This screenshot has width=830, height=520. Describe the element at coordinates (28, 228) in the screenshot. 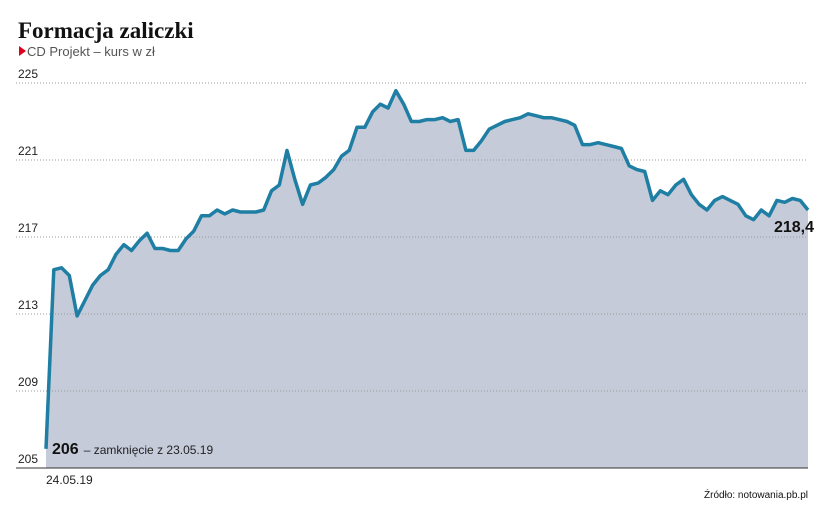

I see `y-tick-label: 217` at that location.